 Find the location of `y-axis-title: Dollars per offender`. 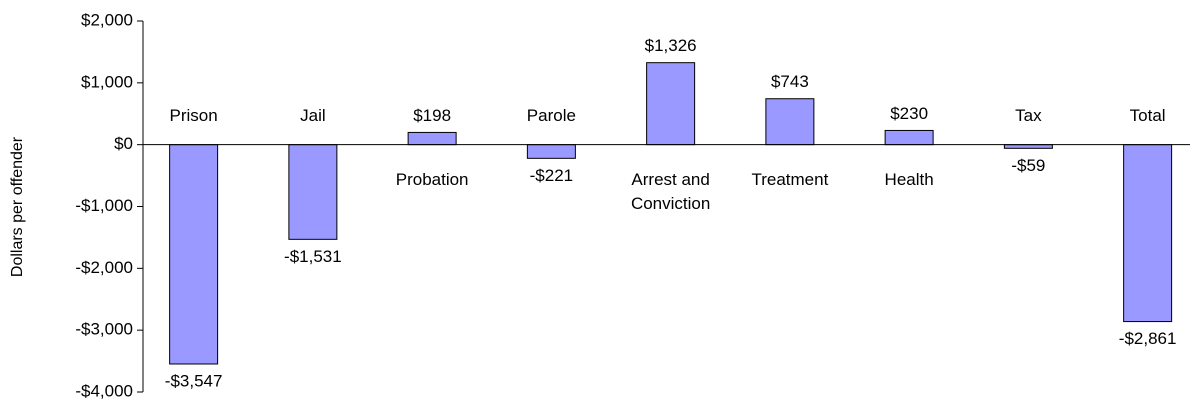

y-axis-title: Dollars per offender is located at coordinates (17, 206).